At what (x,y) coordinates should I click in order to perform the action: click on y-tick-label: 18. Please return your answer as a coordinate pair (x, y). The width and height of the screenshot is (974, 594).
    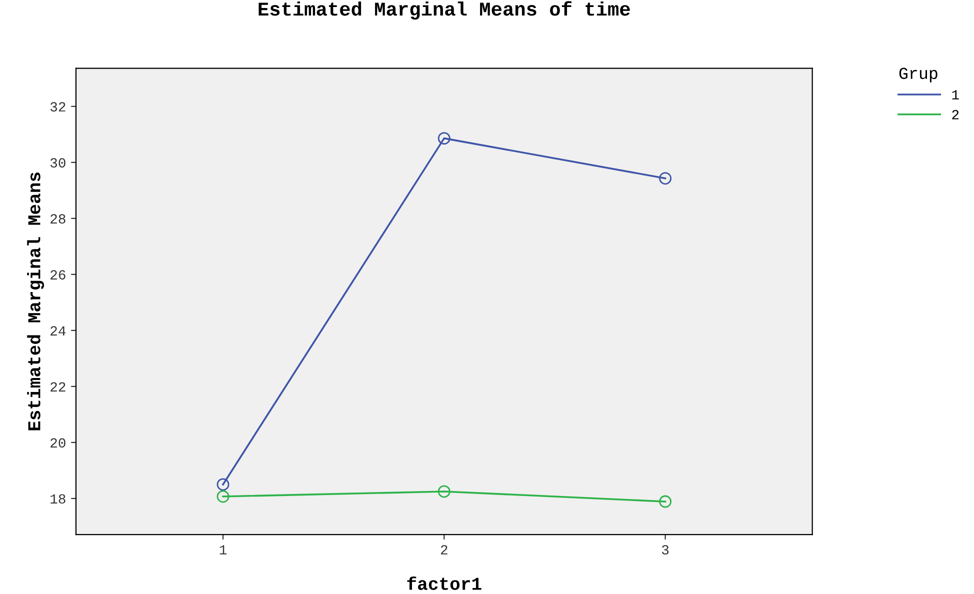
    Looking at the image, I should click on (58, 499).